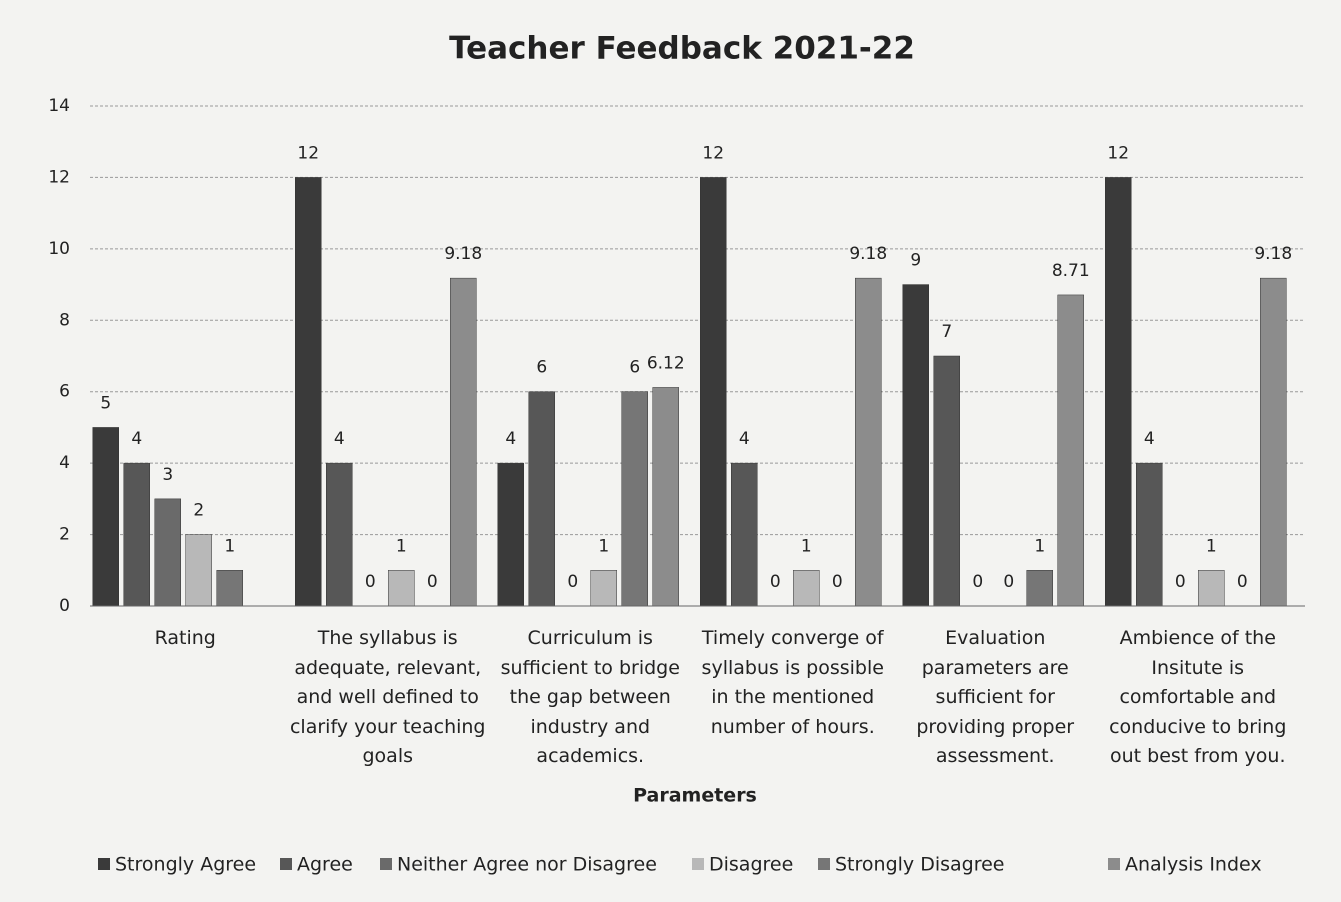 Image resolution: width=1341 pixels, height=902 pixels. Describe the element at coordinates (59, 249) in the screenshot. I see `y-tick-label: 10` at that location.